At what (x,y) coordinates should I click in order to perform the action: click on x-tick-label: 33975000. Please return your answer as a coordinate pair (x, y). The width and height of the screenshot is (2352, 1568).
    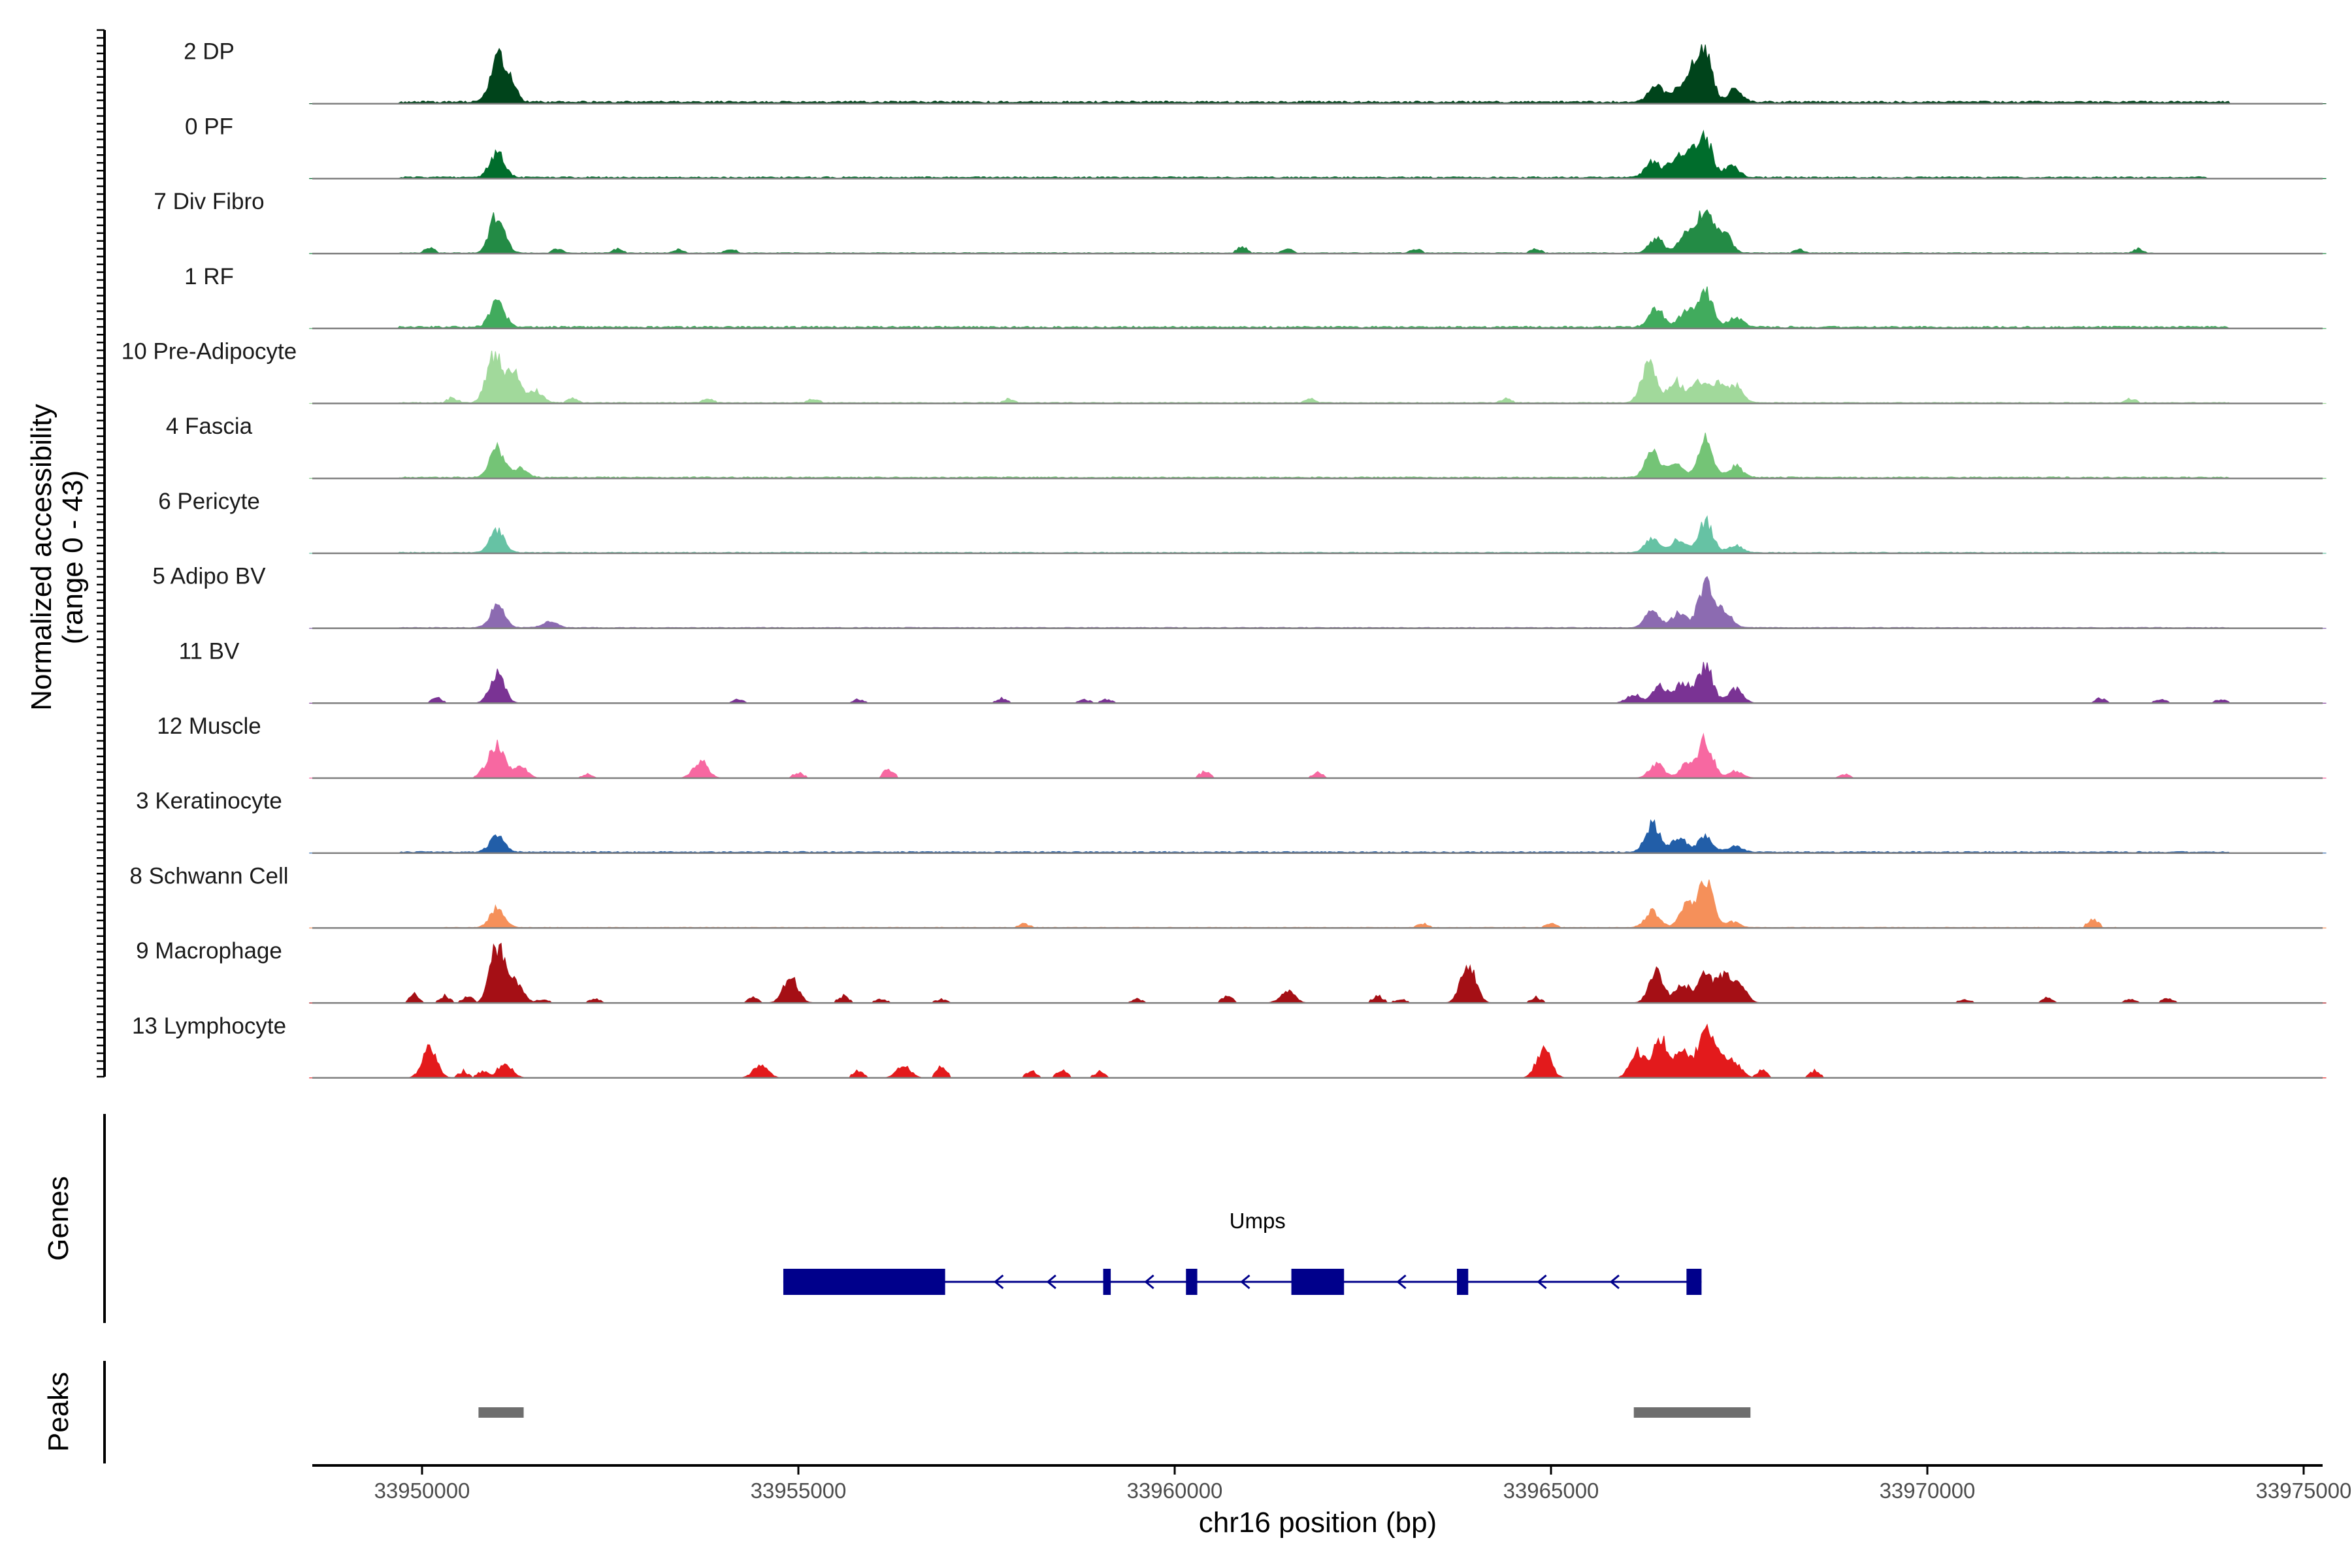
    Looking at the image, I should click on (2304, 1490).